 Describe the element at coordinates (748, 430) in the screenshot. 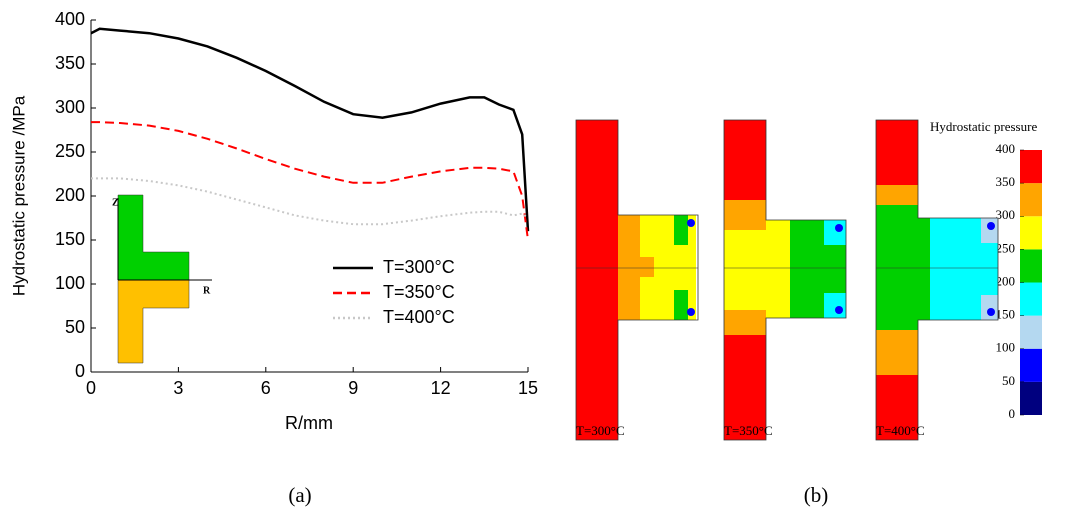

I see `panel-label: T=350°C` at that location.